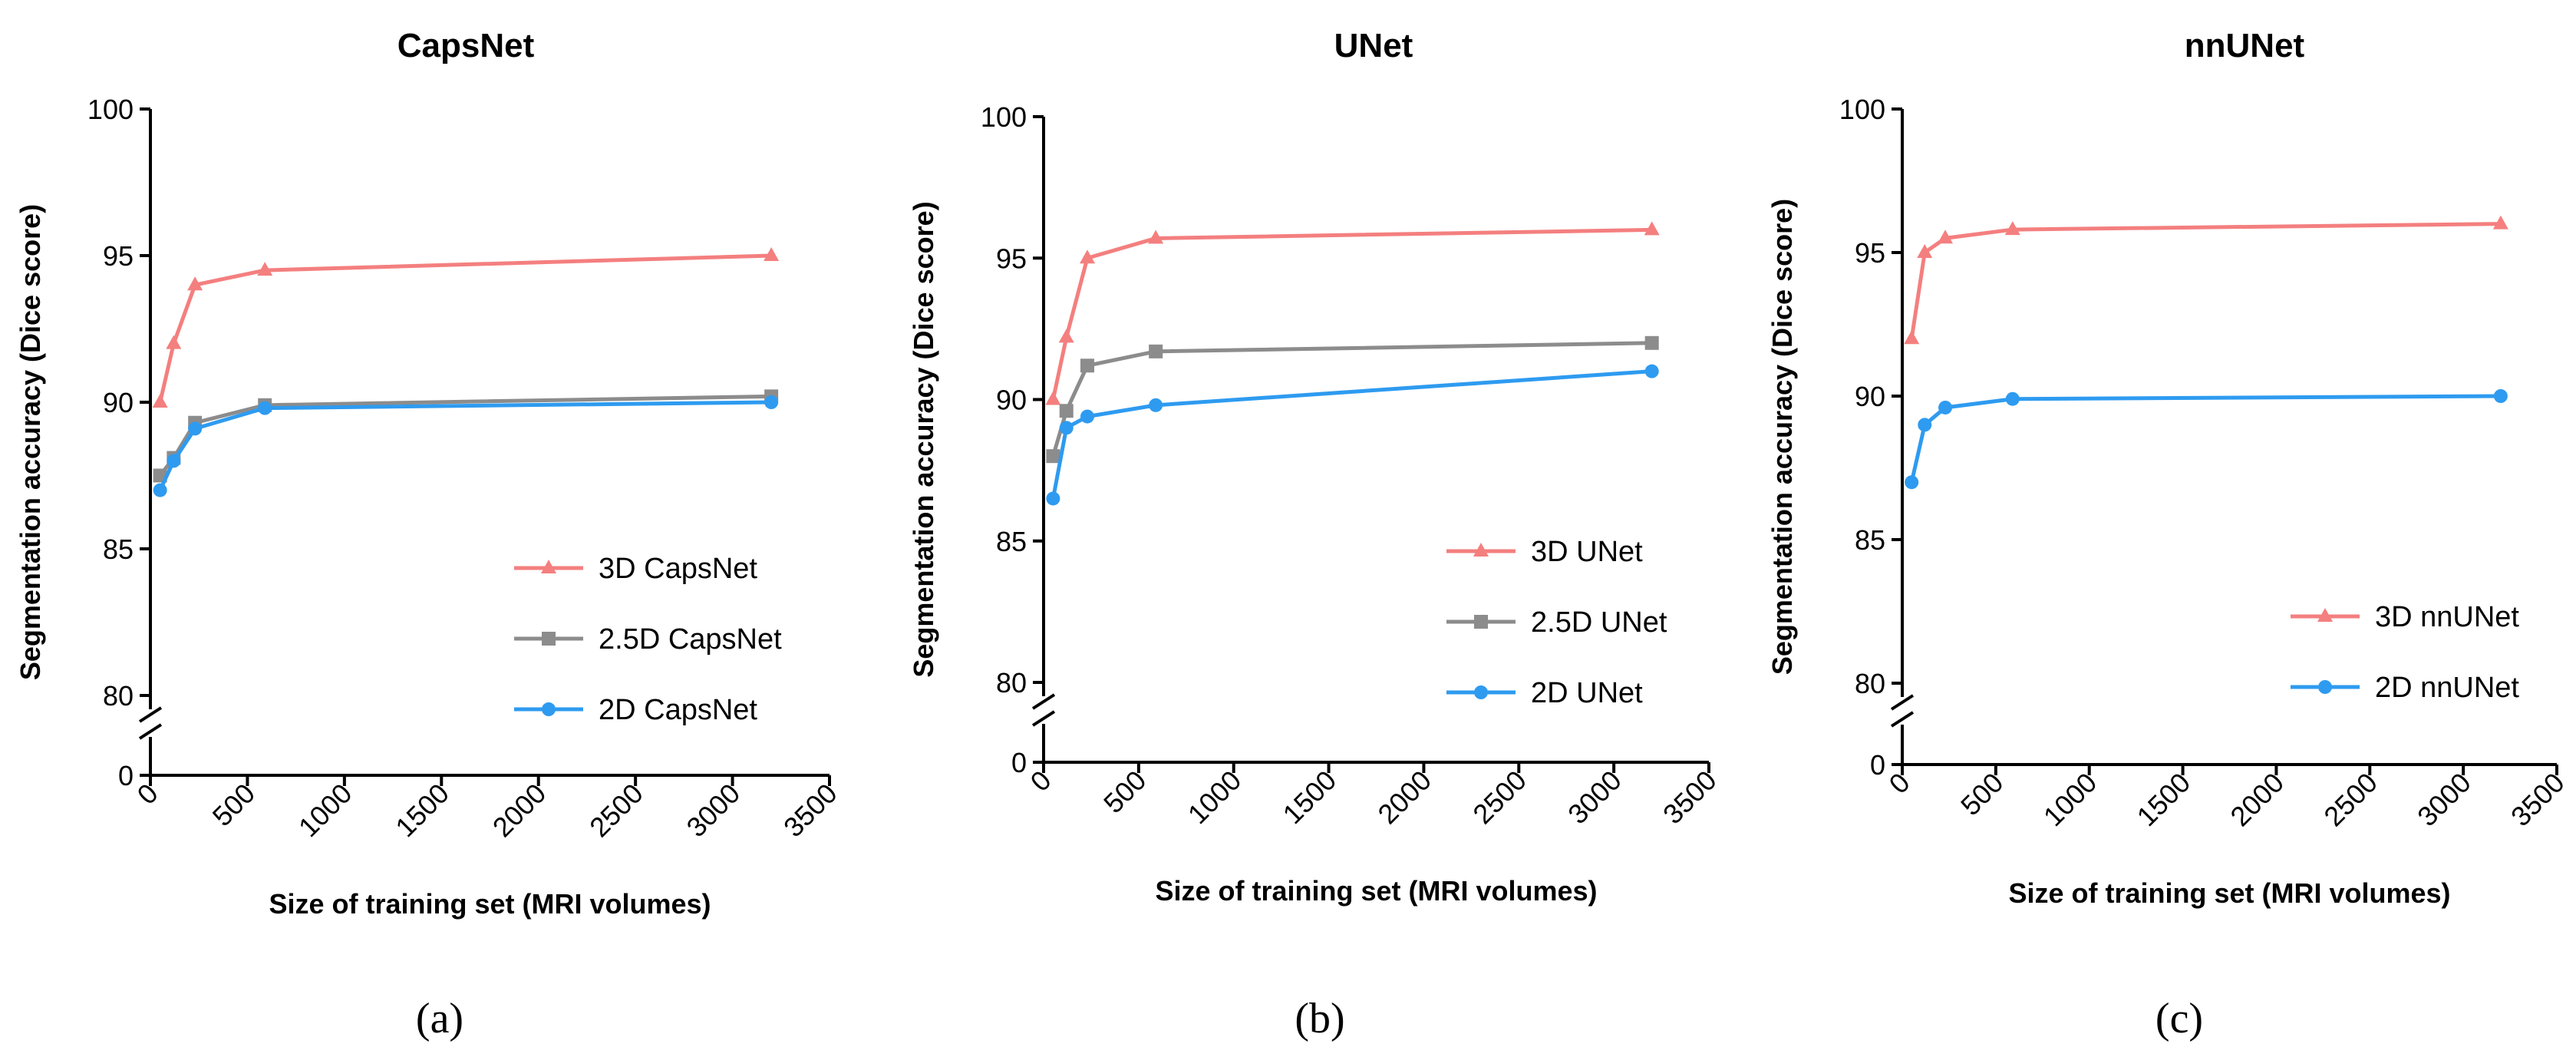 The height and width of the screenshot is (1057, 2576). Describe the element at coordinates (1012, 258) in the screenshot. I see `y-tick-label: 95` at that location.